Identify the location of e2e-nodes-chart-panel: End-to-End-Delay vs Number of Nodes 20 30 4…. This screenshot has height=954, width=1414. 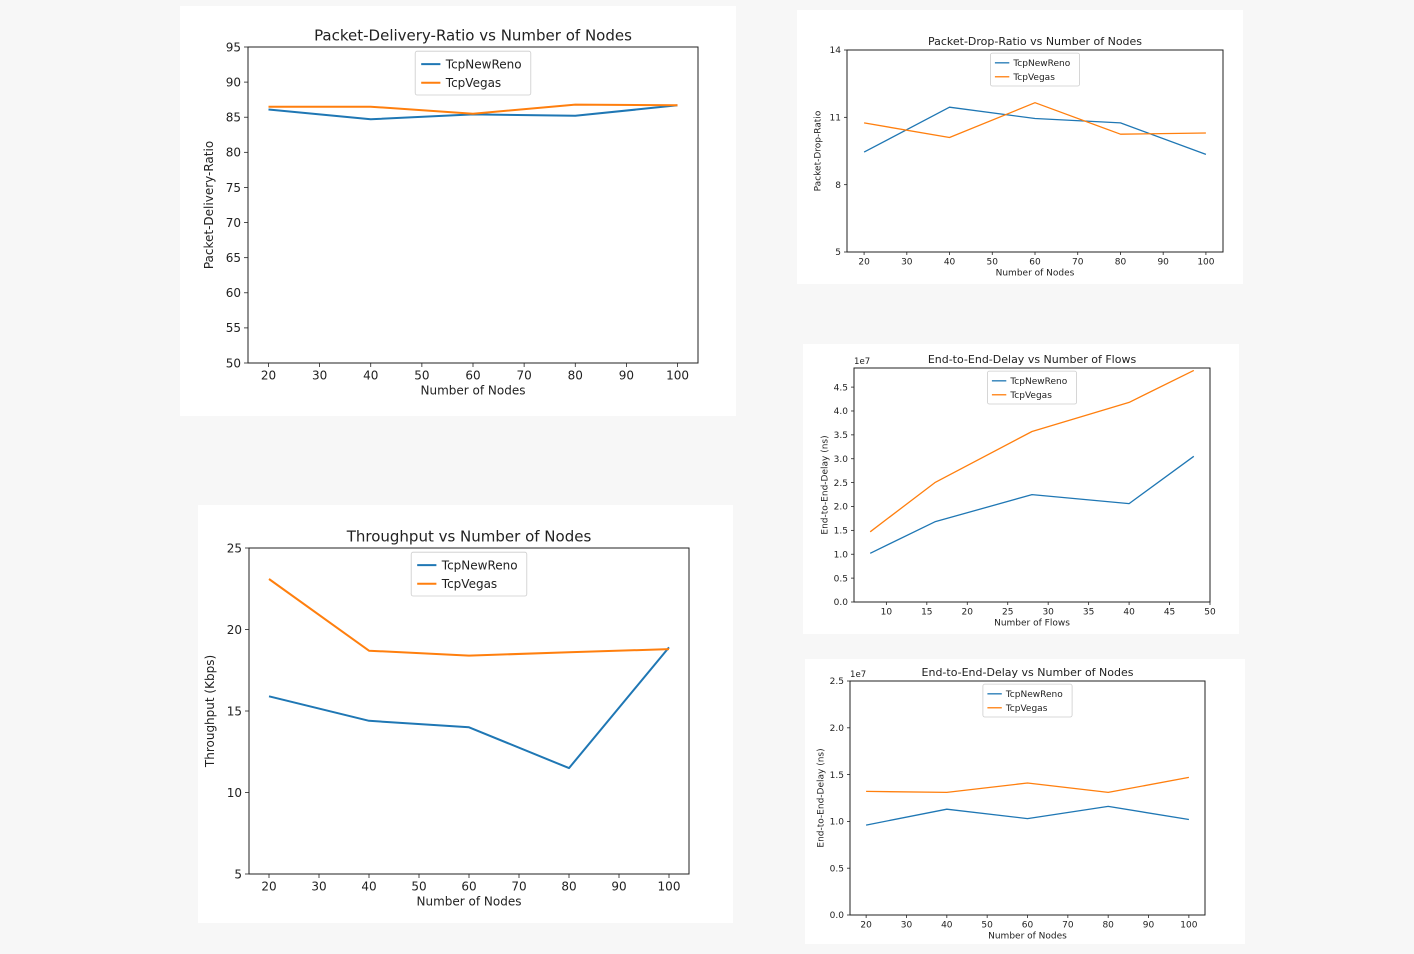
(1025, 801).